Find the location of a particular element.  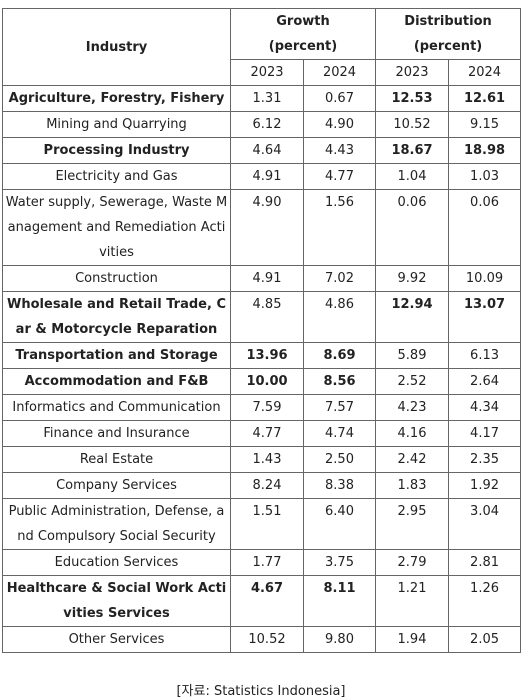

distribution-cell: 1.92 is located at coordinates (485, 485).